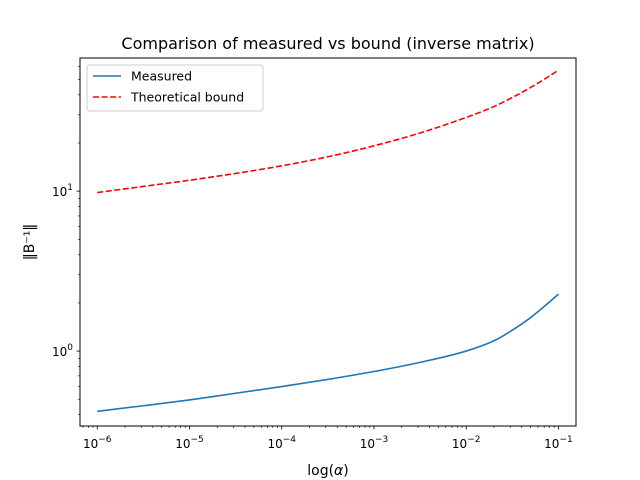 This screenshot has height=480, width=640. Describe the element at coordinates (196, 440) in the screenshot. I see `x-tick-exponent: −5` at that location.